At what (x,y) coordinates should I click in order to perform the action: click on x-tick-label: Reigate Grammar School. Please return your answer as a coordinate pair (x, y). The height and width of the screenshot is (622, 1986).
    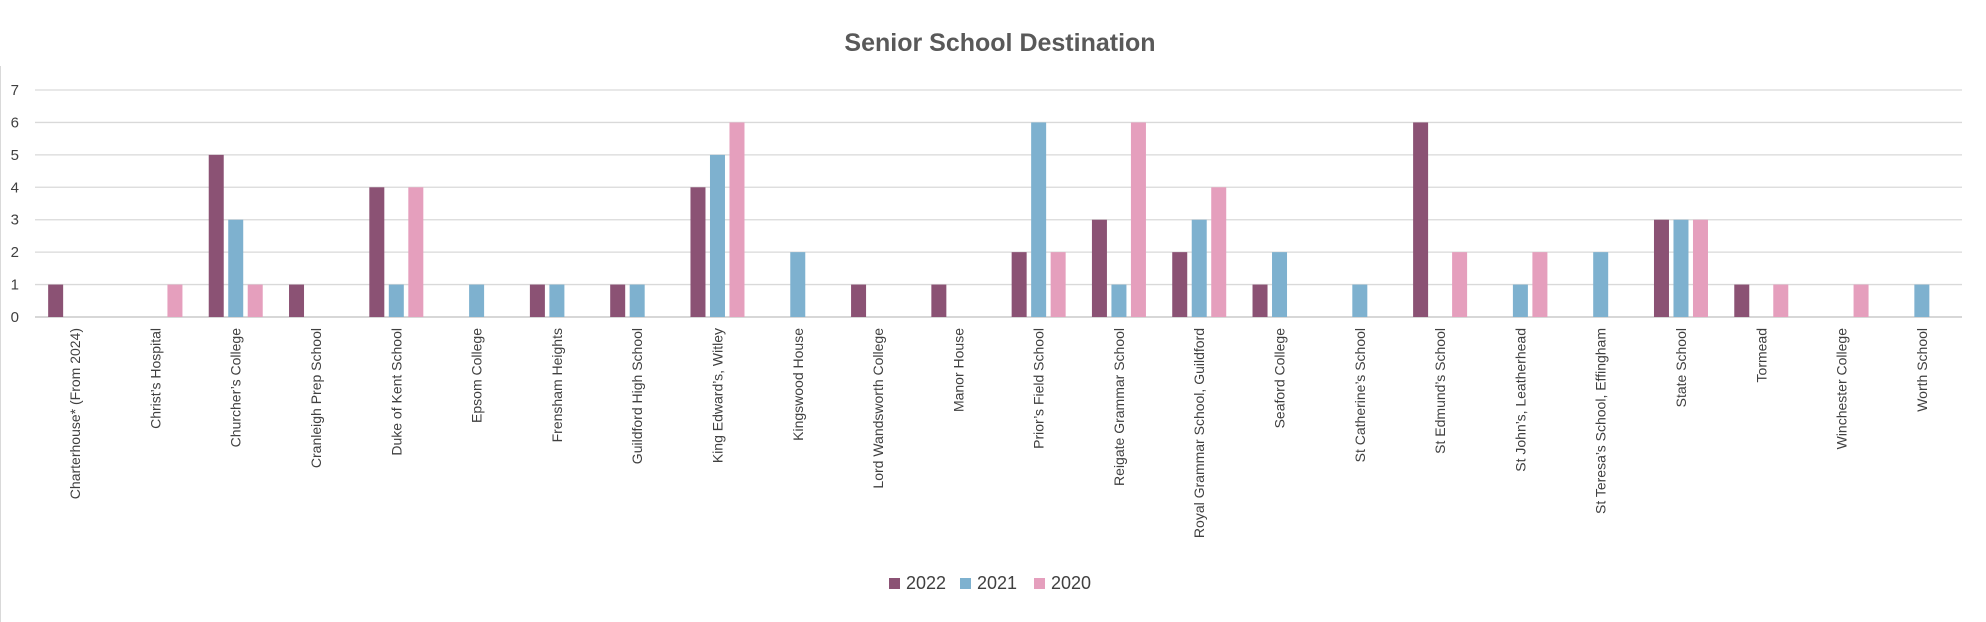
    Looking at the image, I should click on (1119, 407).